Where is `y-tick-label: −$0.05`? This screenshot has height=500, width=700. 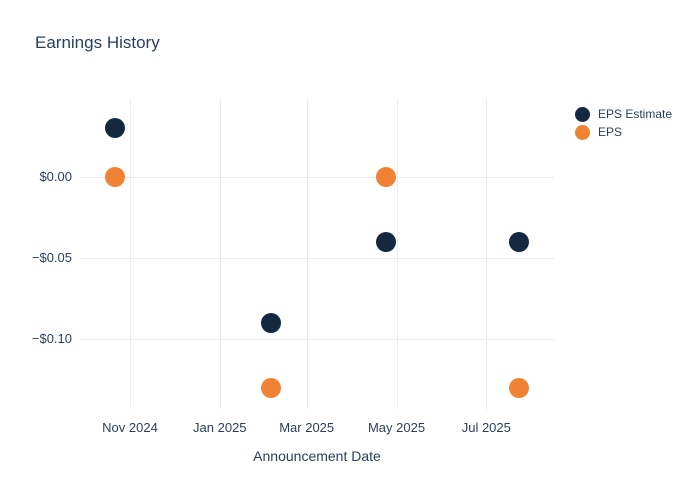 y-tick-label: −$0.05 is located at coordinates (51, 257).